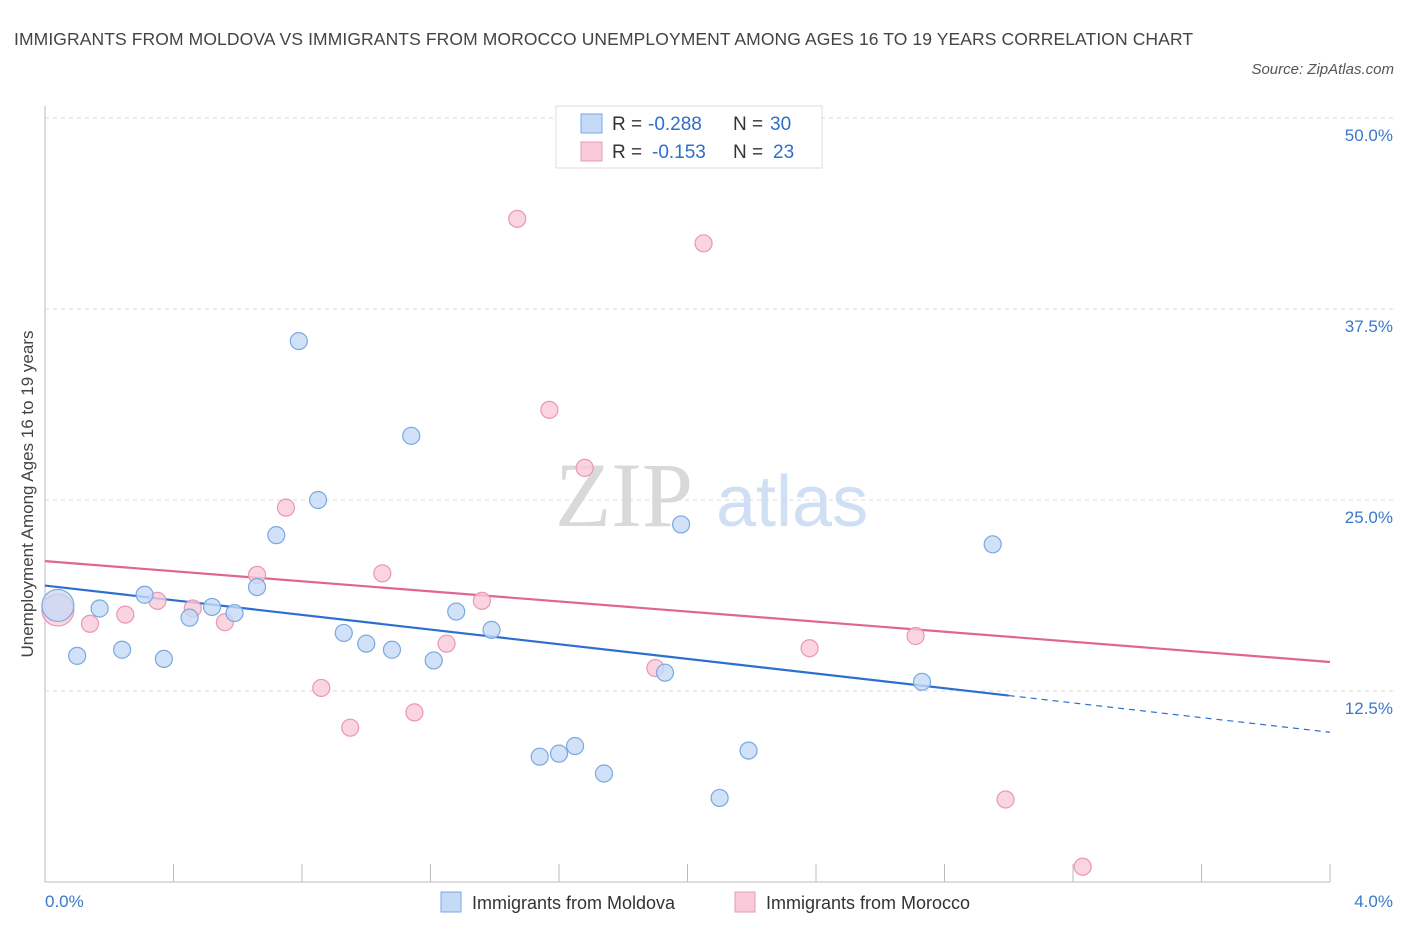 The image size is (1406, 930). What do you see at coordinates (27, 494) in the screenshot?
I see `y-axis-title: Unemployment Among Ages 16 to 19 years` at bounding box center [27, 494].